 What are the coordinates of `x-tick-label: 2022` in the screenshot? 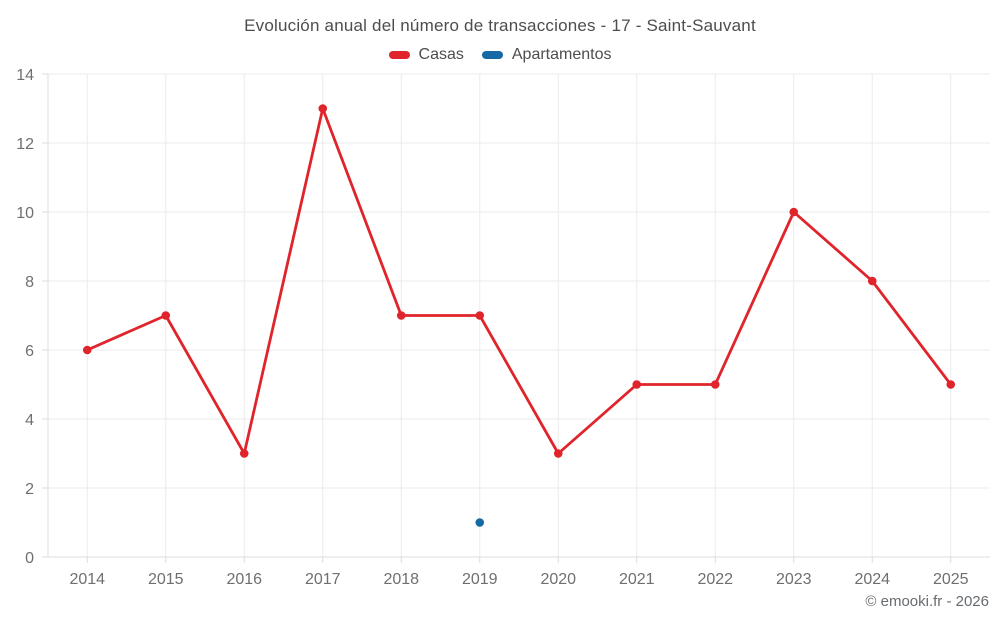 It's located at (715, 579).